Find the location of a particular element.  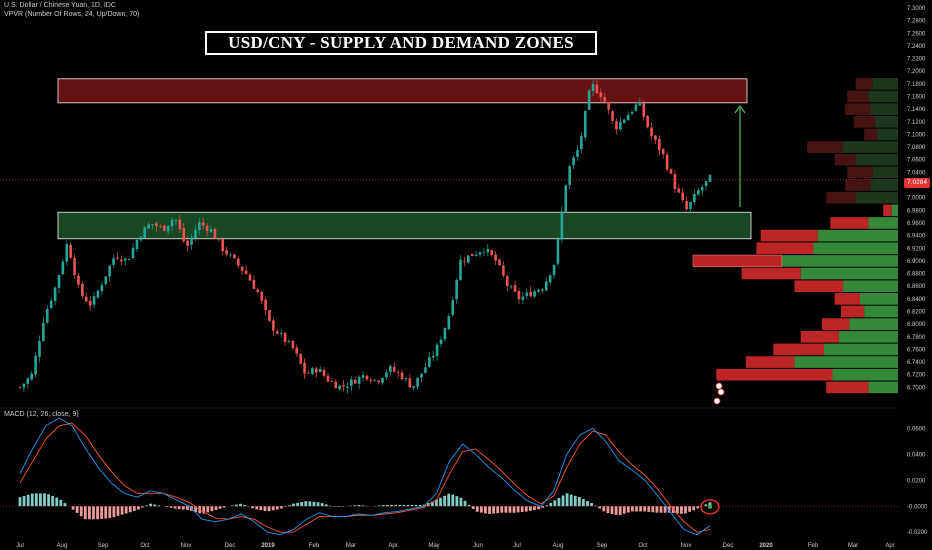

time-axis-tick: Jun is located at coordinates (478, 546).